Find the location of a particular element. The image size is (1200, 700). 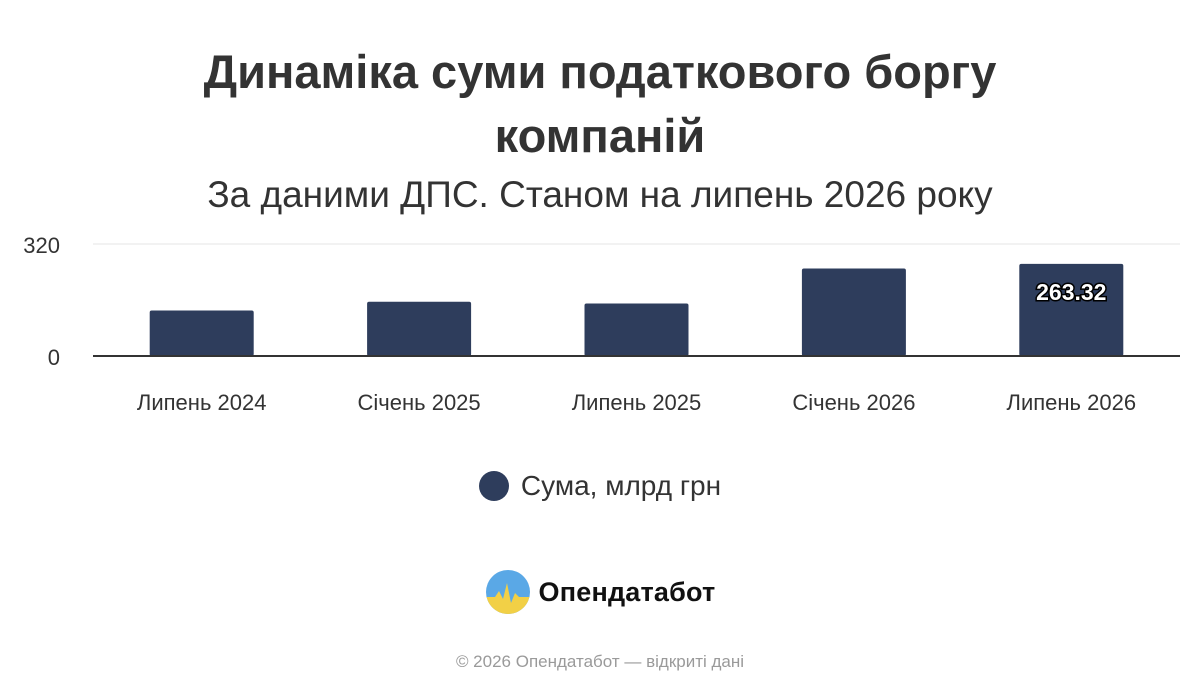

x-tick-label: Липень 2025 is located at coordinates (637, 402).